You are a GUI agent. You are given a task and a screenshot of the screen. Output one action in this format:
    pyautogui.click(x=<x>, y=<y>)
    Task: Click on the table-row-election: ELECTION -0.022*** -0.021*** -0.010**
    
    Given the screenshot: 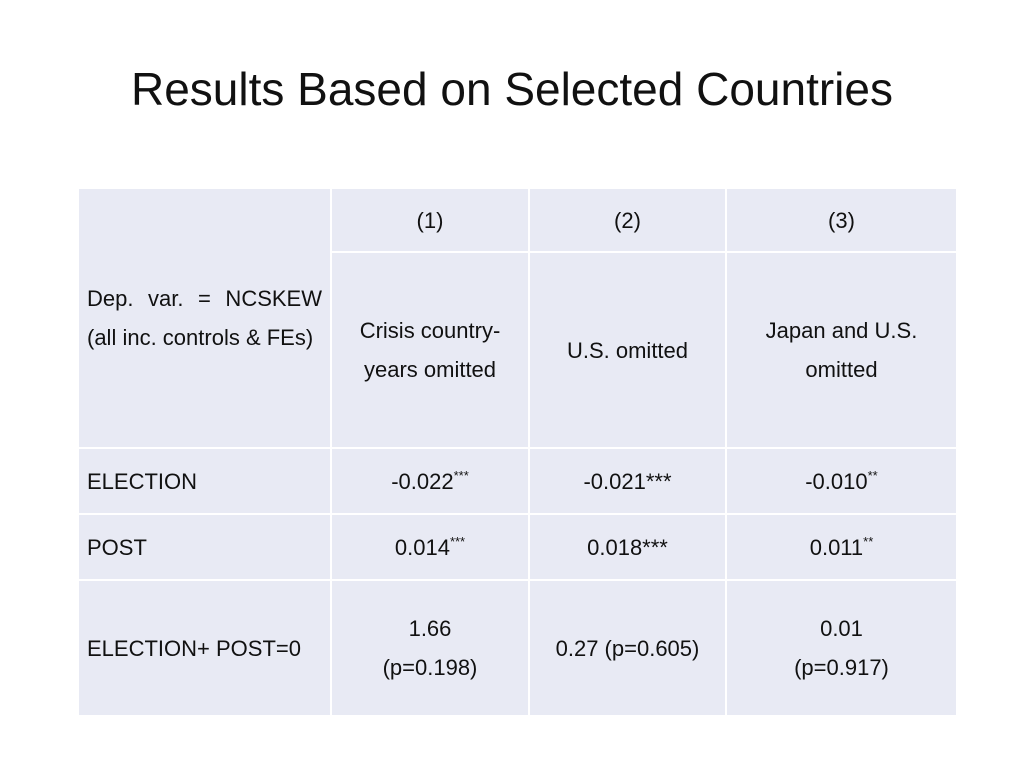 What is the action you would take?
    pyautogui.click(x=517, y=481)
    